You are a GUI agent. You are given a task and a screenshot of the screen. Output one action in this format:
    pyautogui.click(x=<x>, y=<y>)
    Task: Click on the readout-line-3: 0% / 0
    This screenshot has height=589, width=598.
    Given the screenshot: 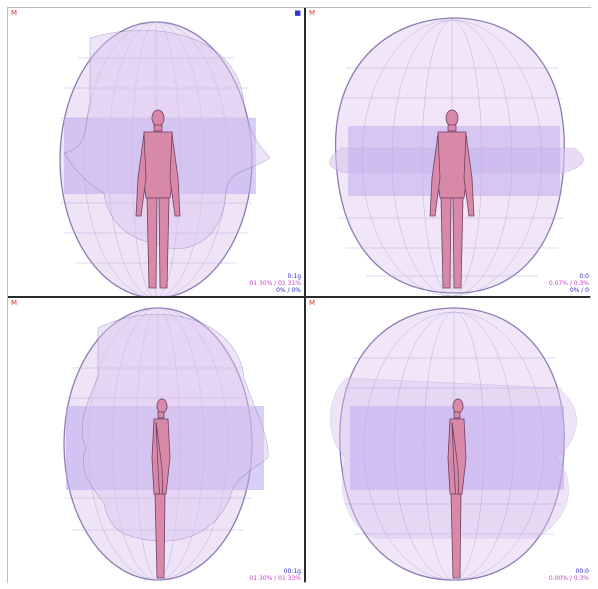 What is the action you would take?
    pyautogui.click(x=579, y=290)
    